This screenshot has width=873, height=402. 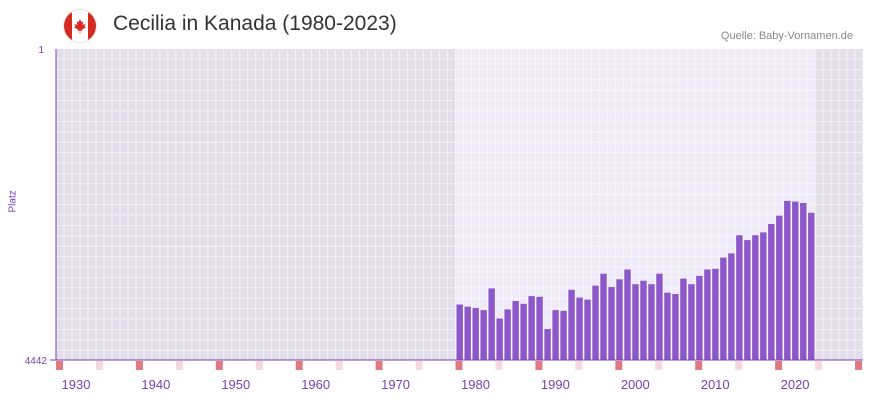 What do you see at coordinates (499, 339) in the screenshot?
I see `bar-1983: 1983: 3850` at bounding box center [499, 339].